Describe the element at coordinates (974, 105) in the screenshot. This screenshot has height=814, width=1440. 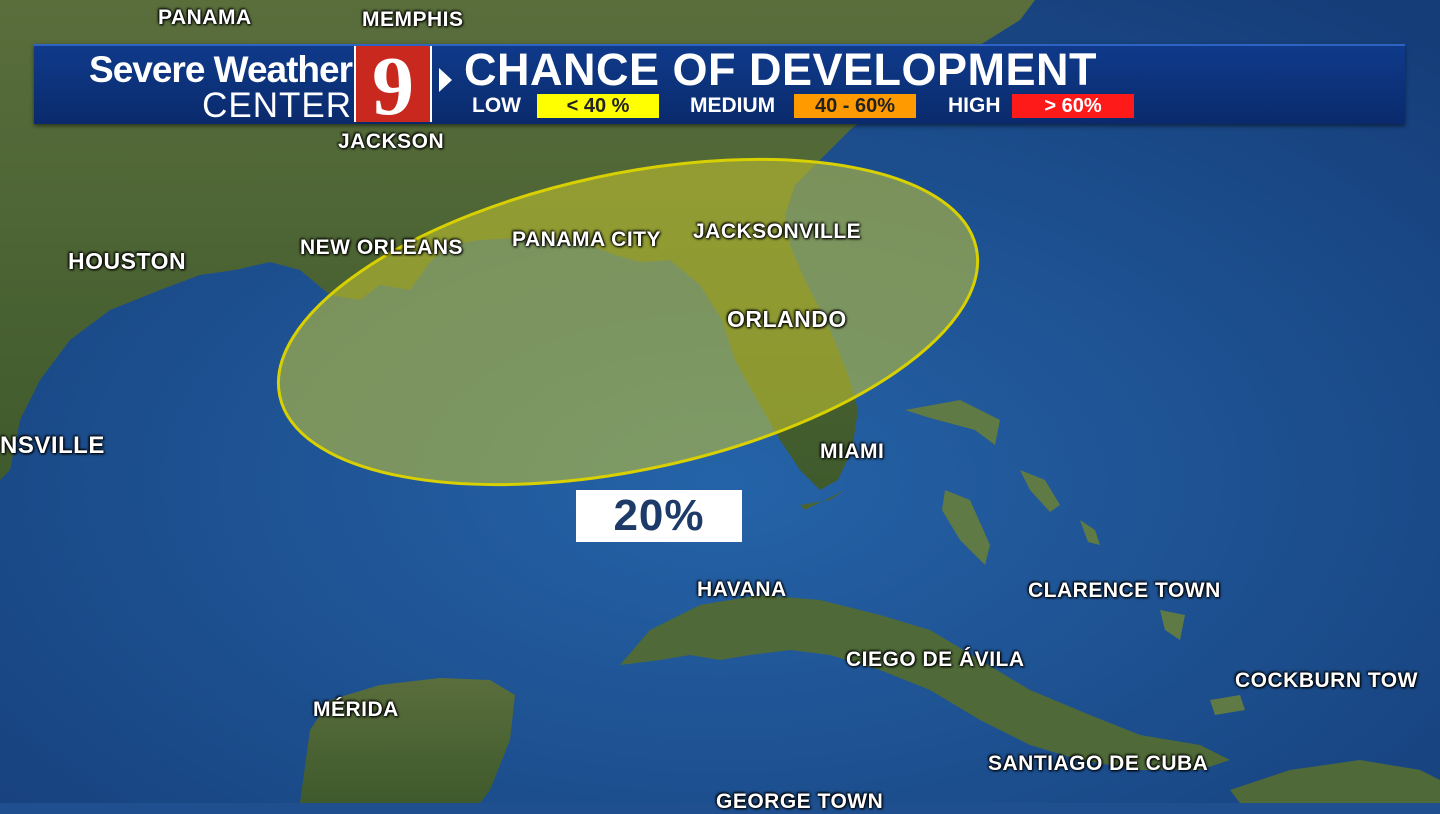
I see `legend-high-label: HIGH` at that location.